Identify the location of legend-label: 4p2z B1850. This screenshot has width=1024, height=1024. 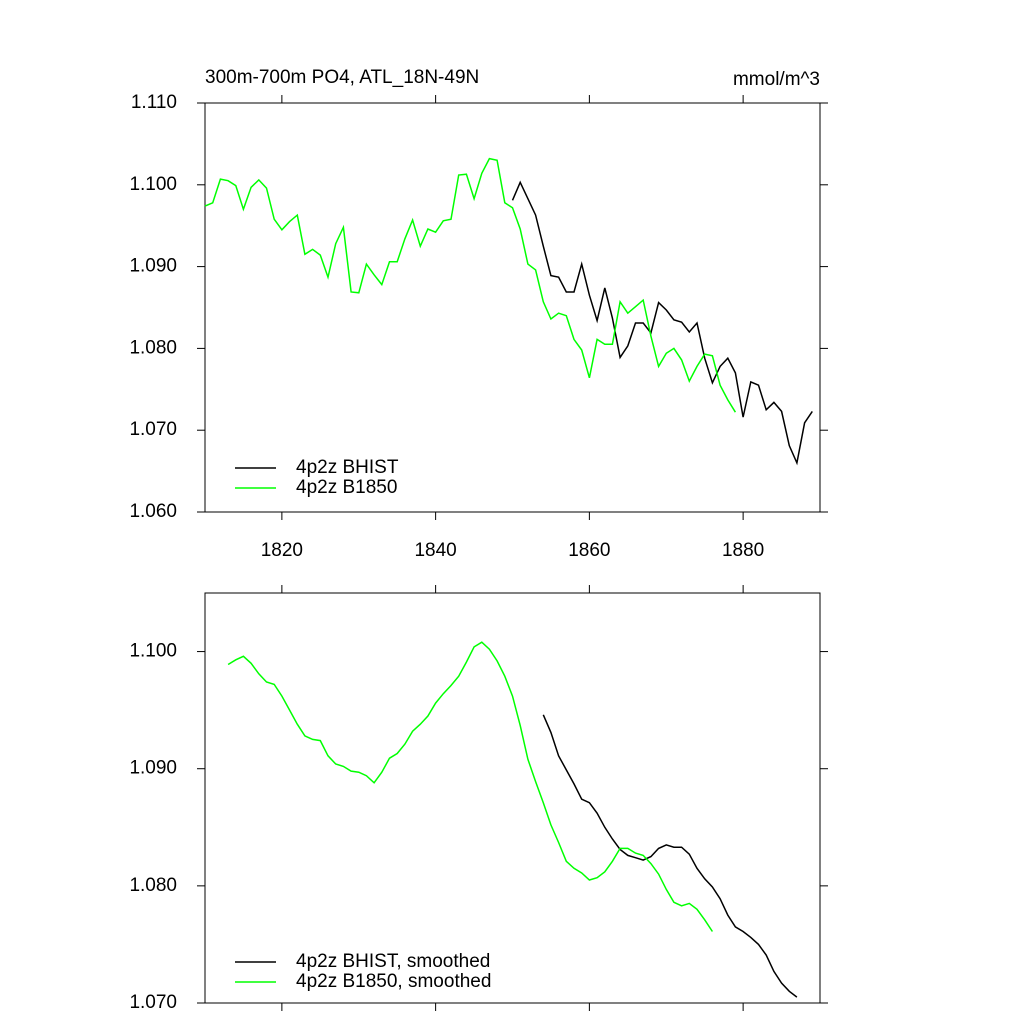
(346, 487).